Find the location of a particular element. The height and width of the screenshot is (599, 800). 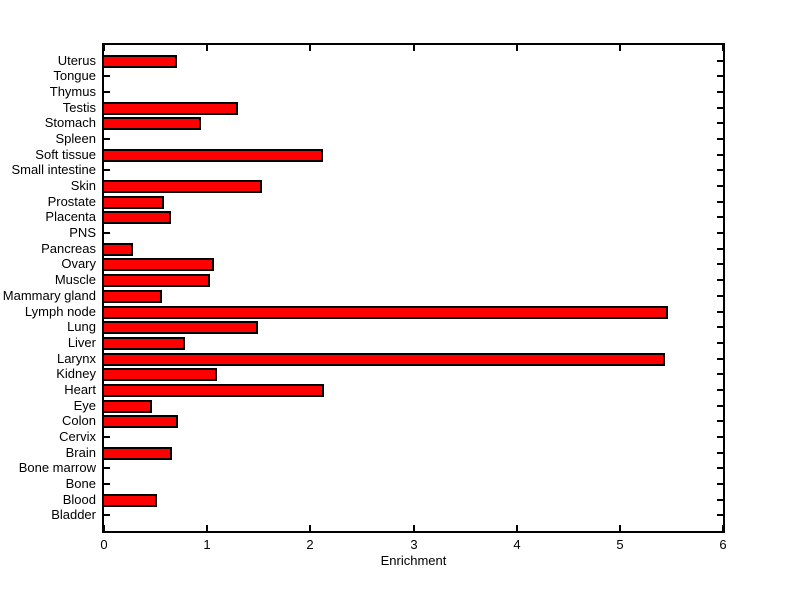

bar-larynx is located at coordinates (383, 359).